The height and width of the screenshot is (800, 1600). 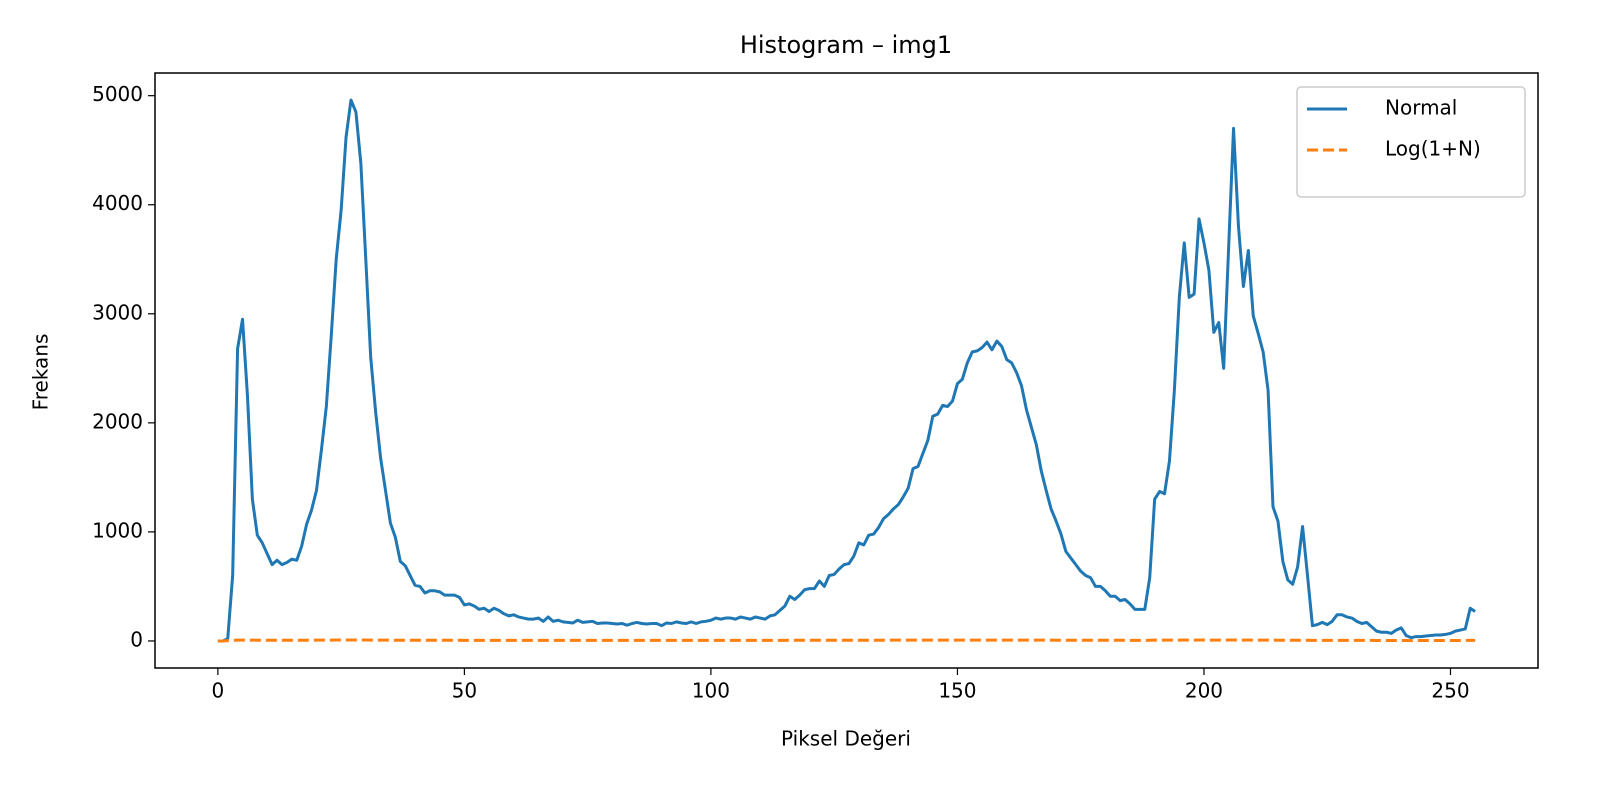 I want to click on y-tick-label: 0, so click(x=136, y=639).